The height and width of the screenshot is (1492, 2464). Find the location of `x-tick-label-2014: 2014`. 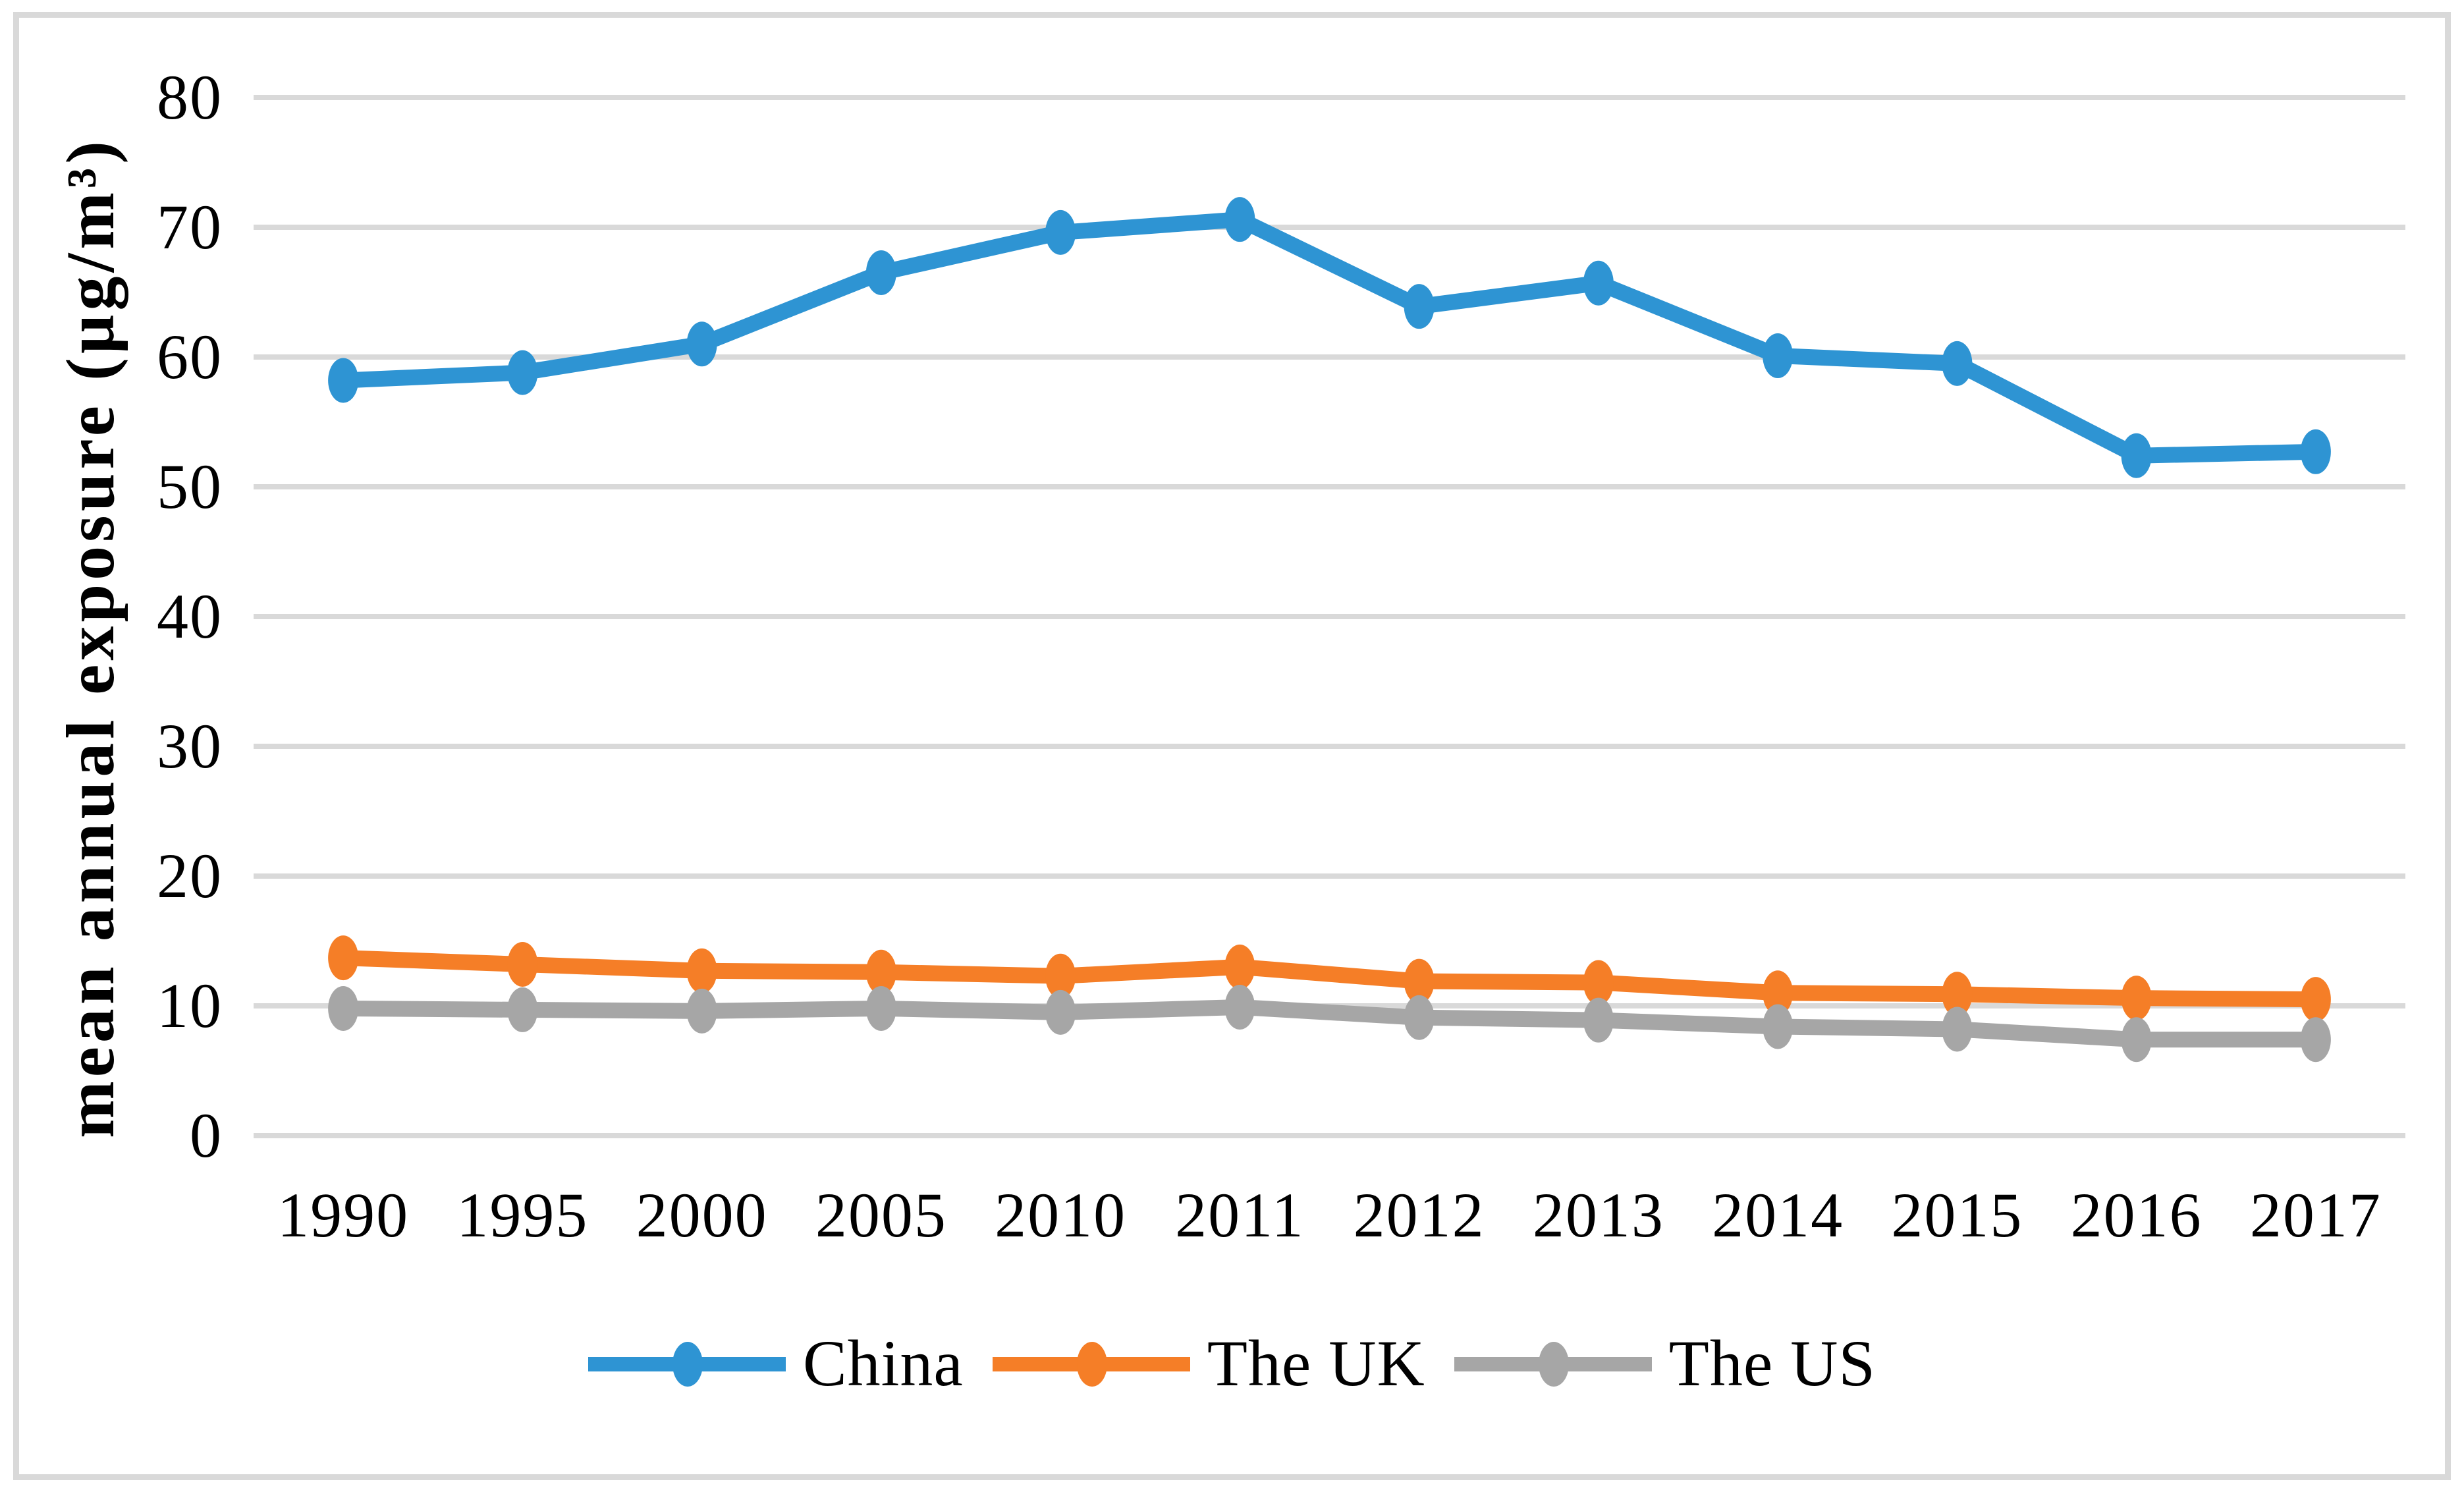

x-tick-label-2014: 2014 is located at coordinates (1778, 1215).